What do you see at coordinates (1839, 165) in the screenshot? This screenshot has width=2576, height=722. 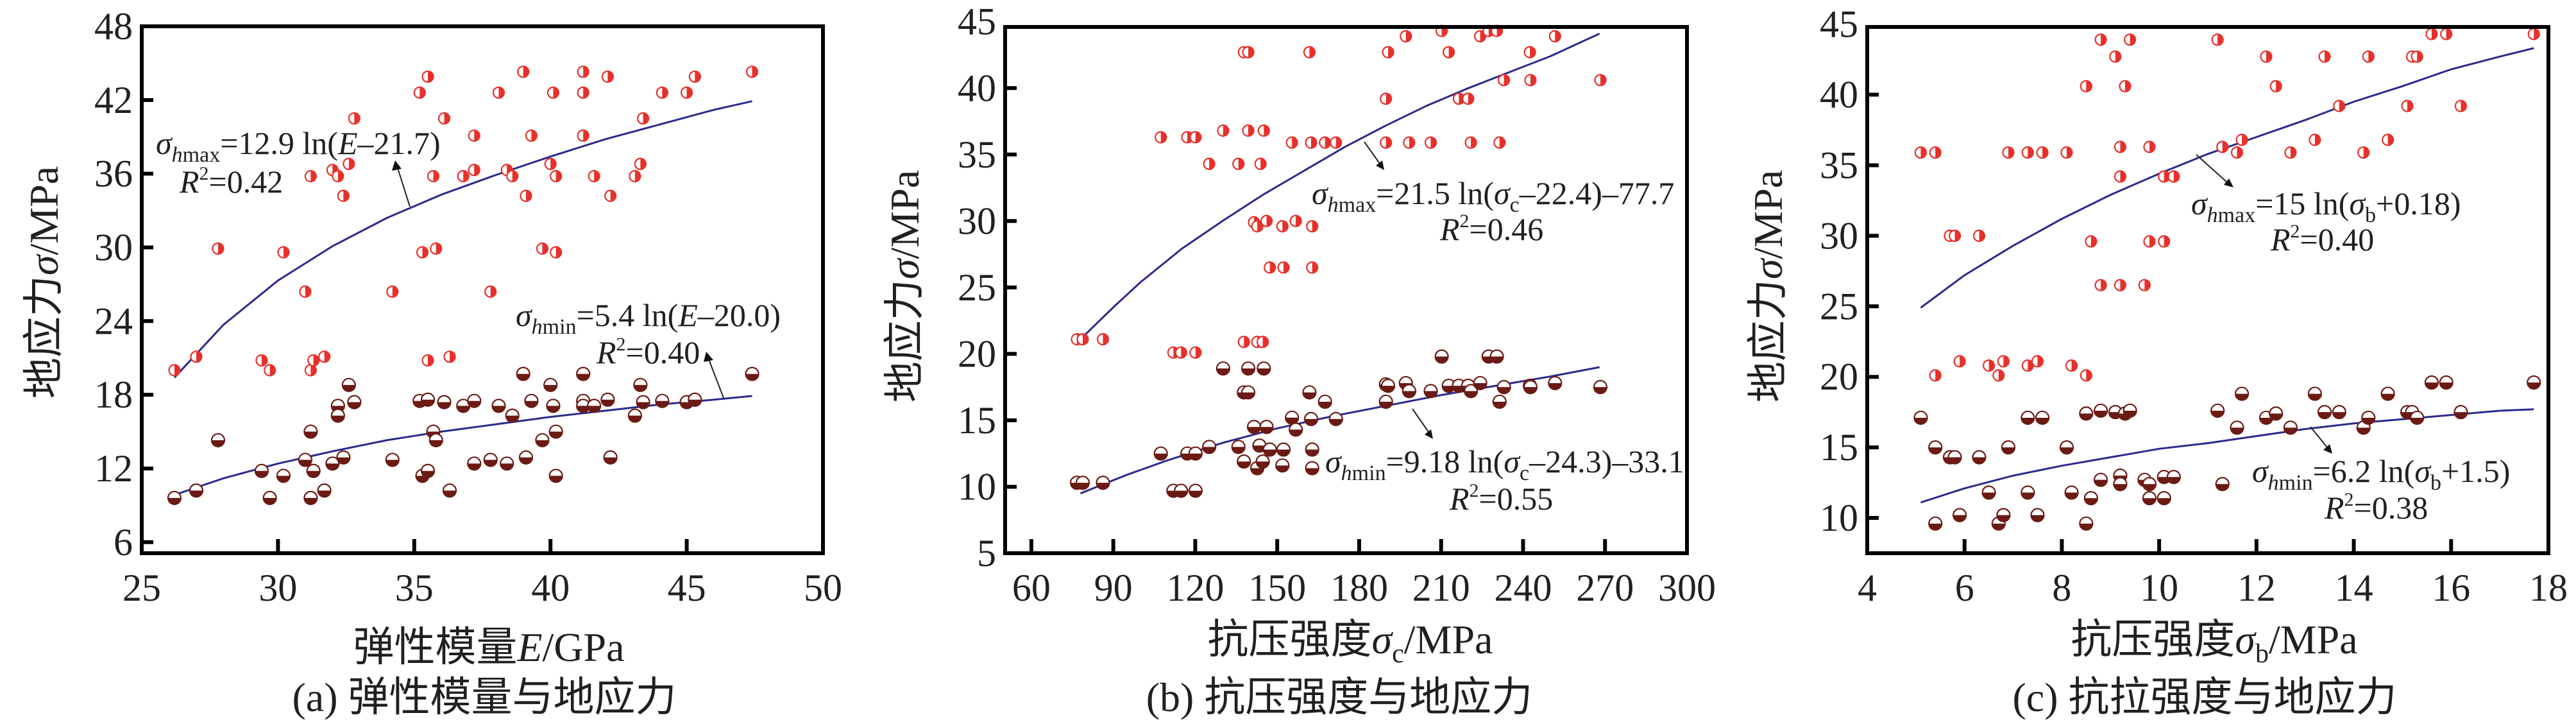 I see `chart-c-y-tick-label: 35` at bounding box center [1839, 165].